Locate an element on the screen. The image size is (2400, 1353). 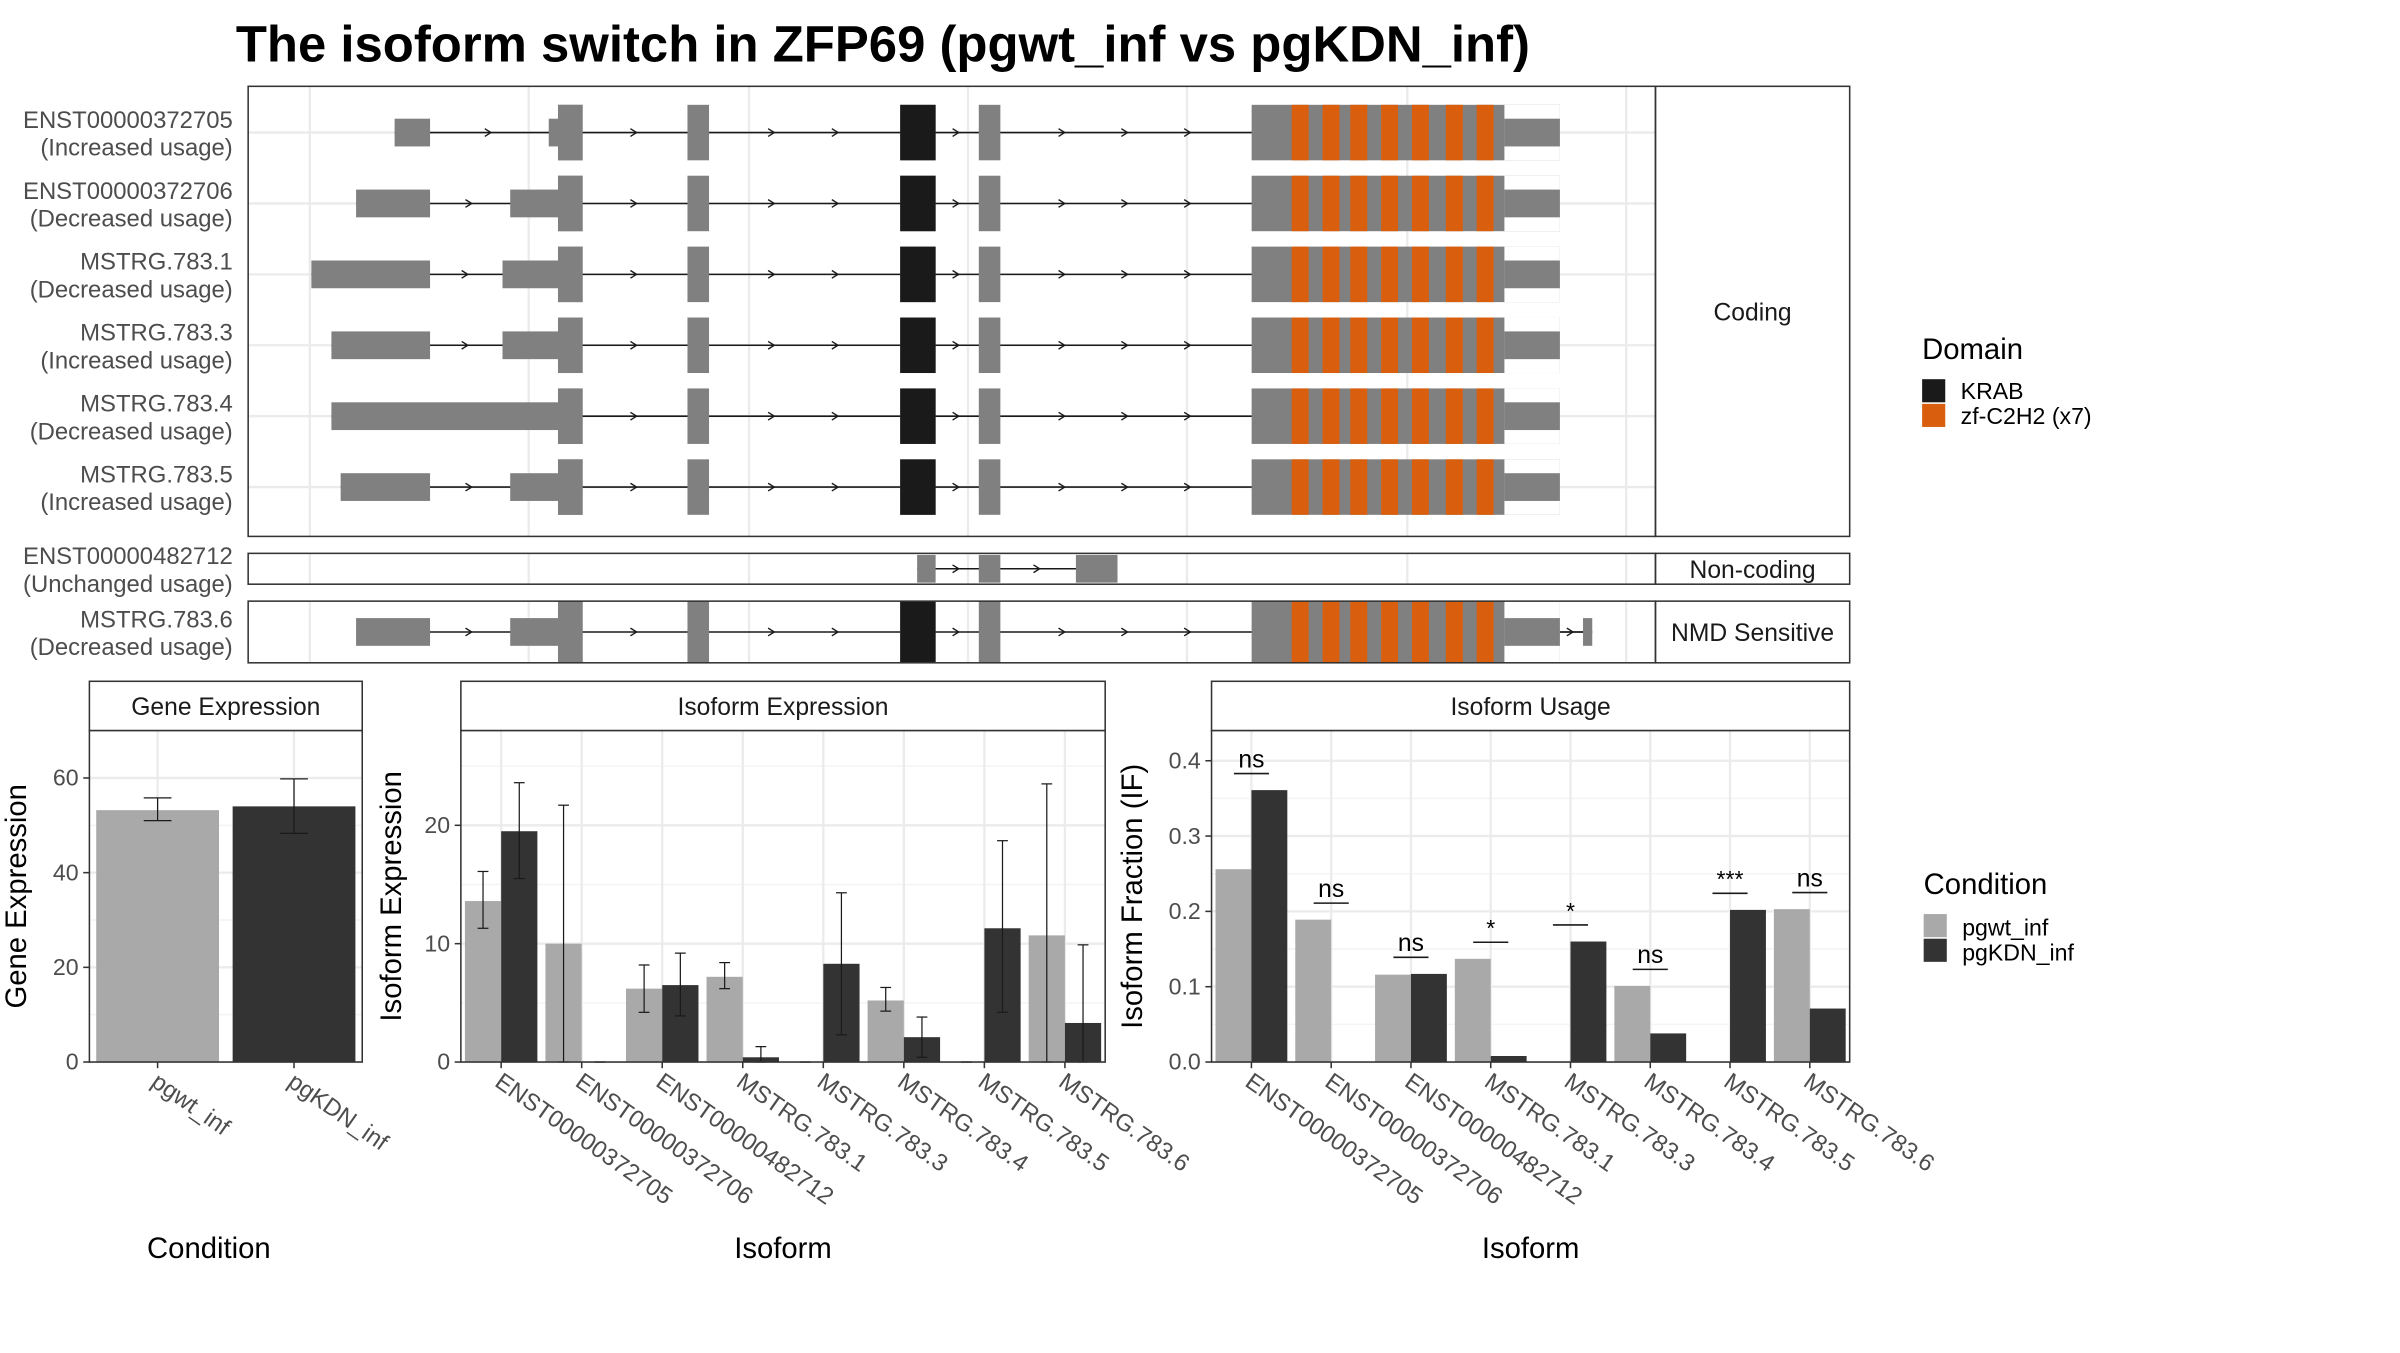
structure-panel-border is located at coordinates (952, 568).